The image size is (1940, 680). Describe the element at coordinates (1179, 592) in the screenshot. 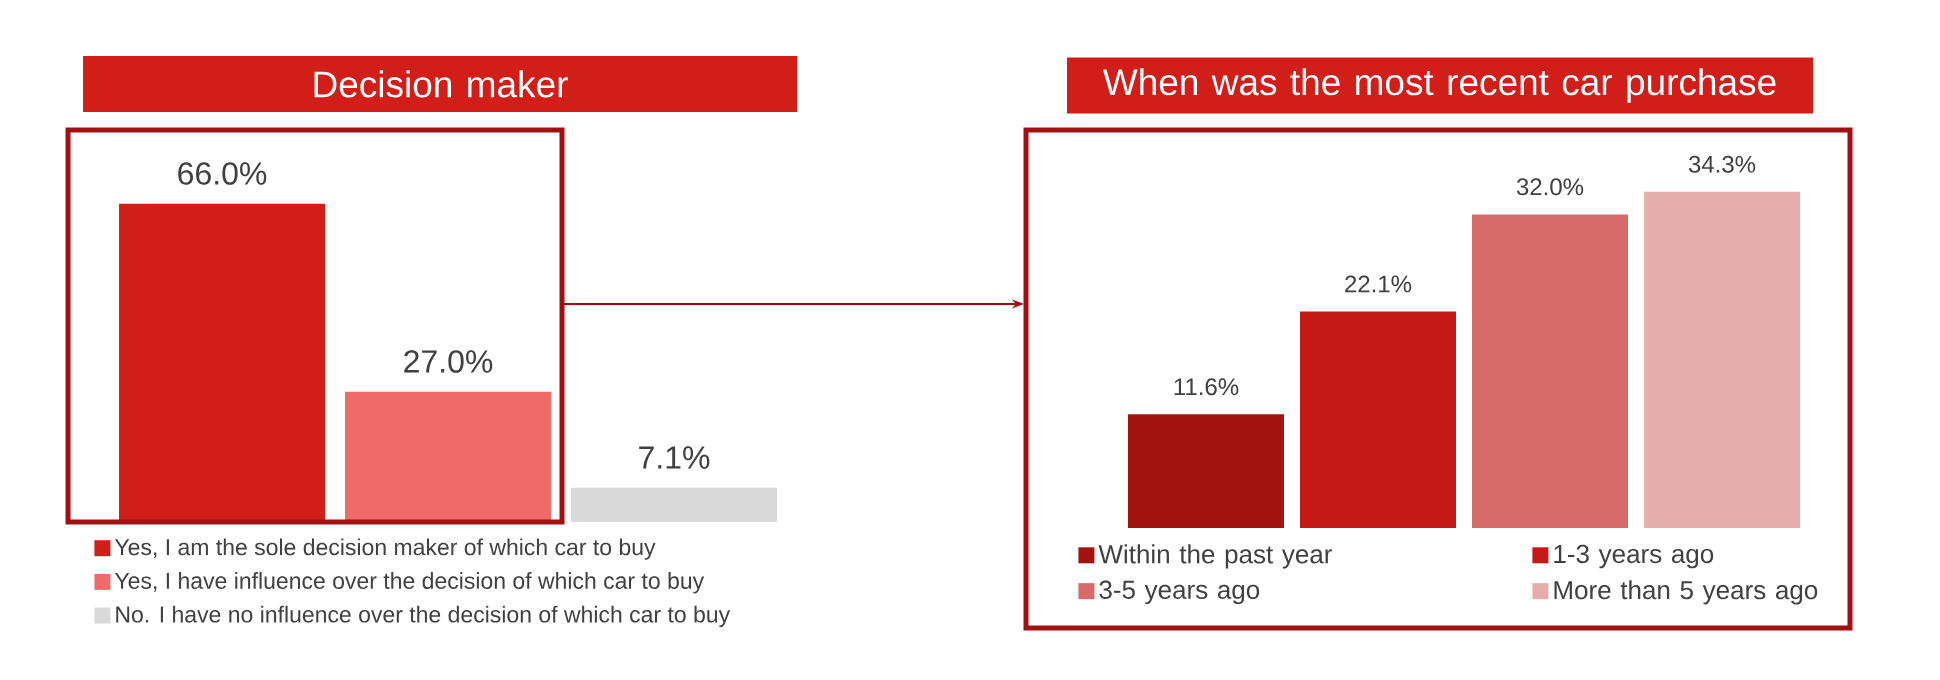

I see `legend-label: 3-5 years ago` at that location.